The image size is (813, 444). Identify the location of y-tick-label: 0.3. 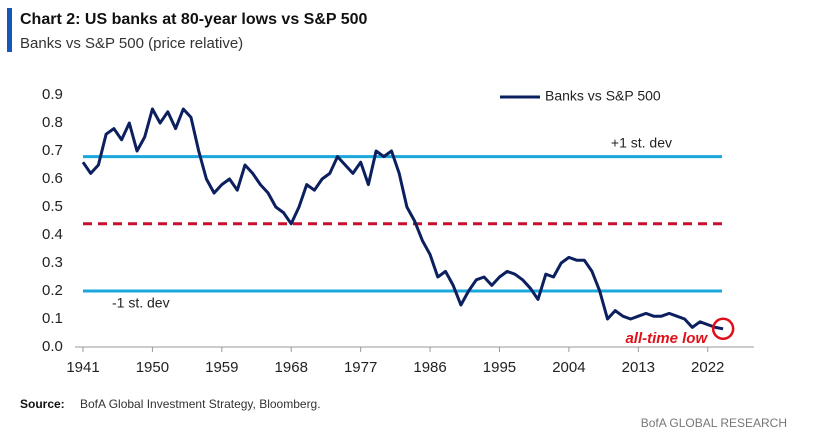
(52, 262).